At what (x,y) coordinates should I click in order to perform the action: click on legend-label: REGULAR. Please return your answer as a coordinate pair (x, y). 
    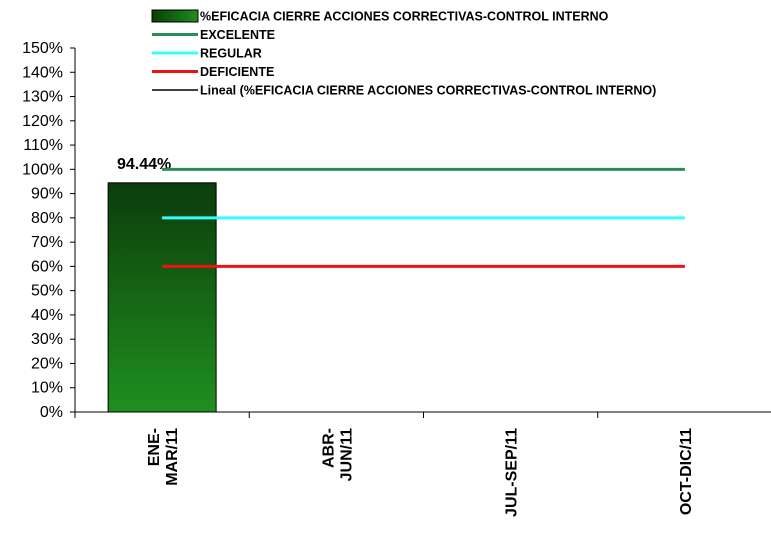
    Looking at the image, I should click on (231, 54).